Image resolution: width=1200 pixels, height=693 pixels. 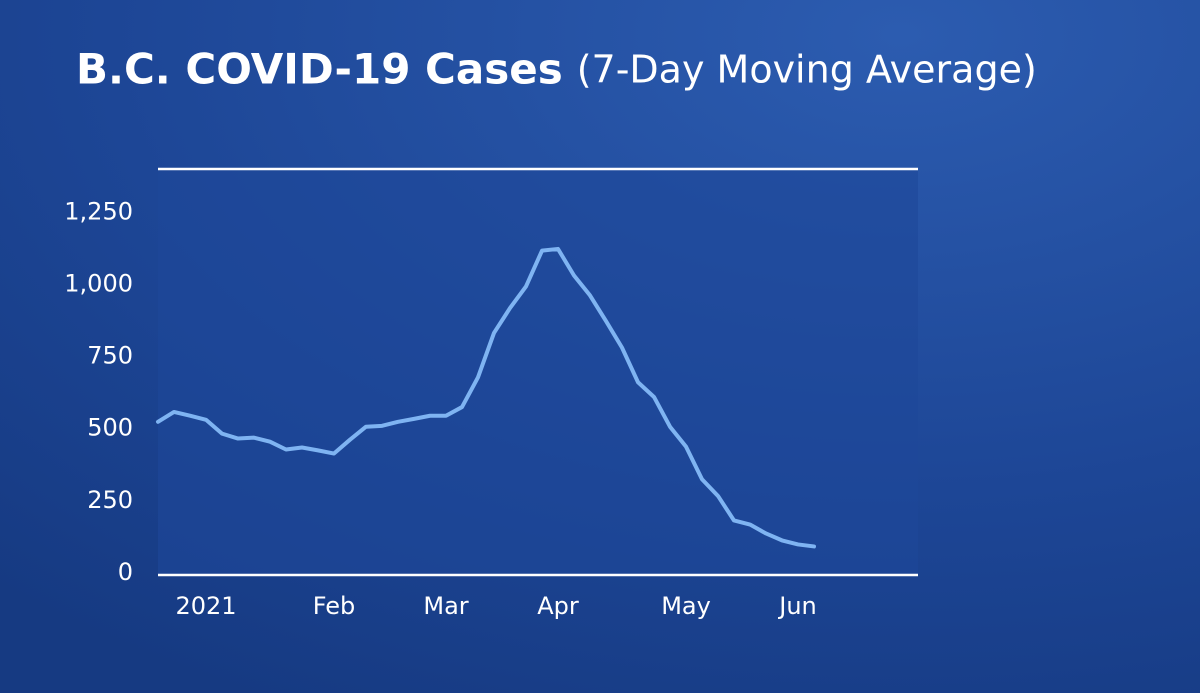 I want to click on x-tick-label: 2021, so click(x=205, y=606).